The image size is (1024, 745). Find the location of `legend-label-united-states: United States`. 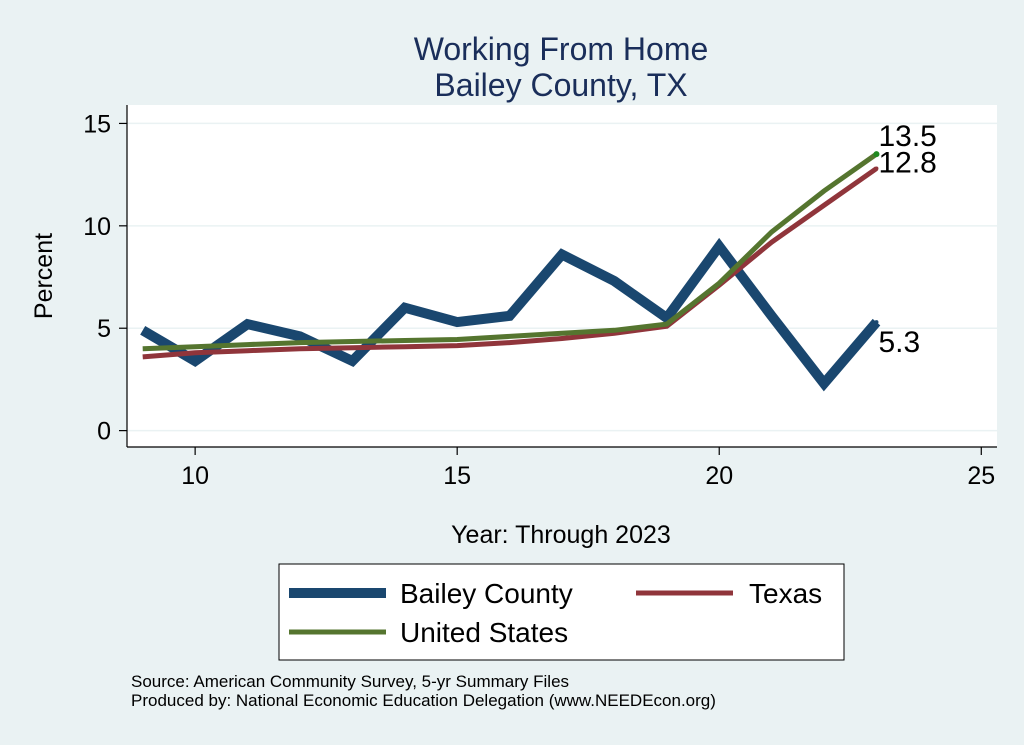

legend-label-united-states: United States is located at coordinates (484, 632).